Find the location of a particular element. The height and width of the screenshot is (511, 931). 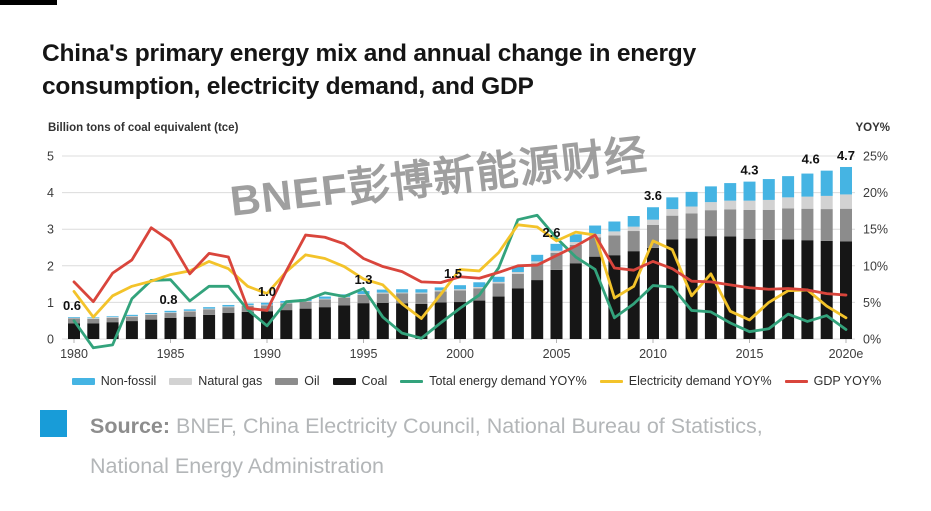

x-axis-tick-label: 2020e is located at coordinates (846, 354).